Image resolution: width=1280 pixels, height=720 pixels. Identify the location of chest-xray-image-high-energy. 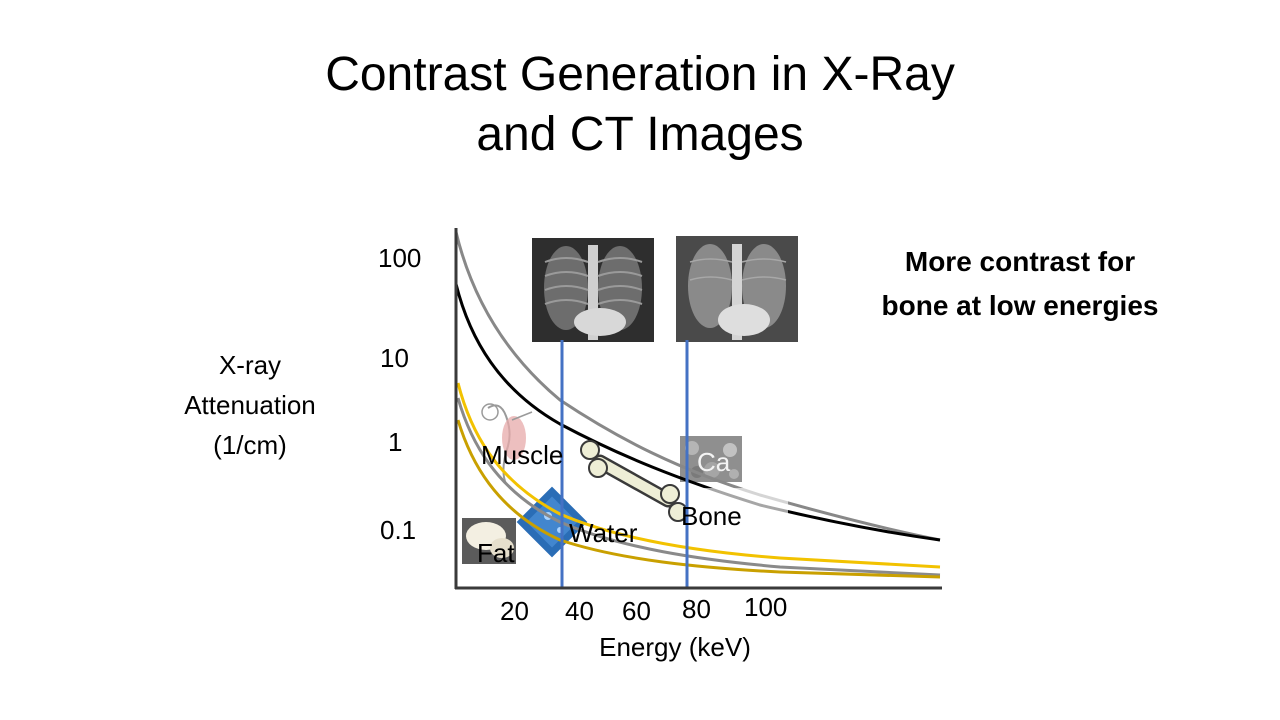
(737, 289).